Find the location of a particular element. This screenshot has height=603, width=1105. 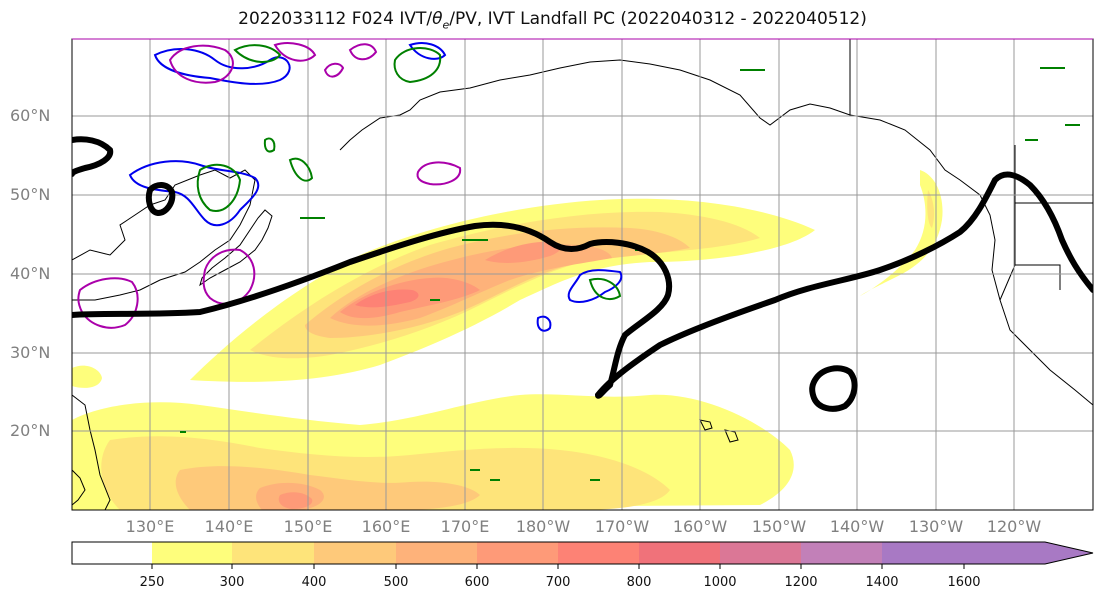

pv-contour-japan is located at coordinates (229, 276).